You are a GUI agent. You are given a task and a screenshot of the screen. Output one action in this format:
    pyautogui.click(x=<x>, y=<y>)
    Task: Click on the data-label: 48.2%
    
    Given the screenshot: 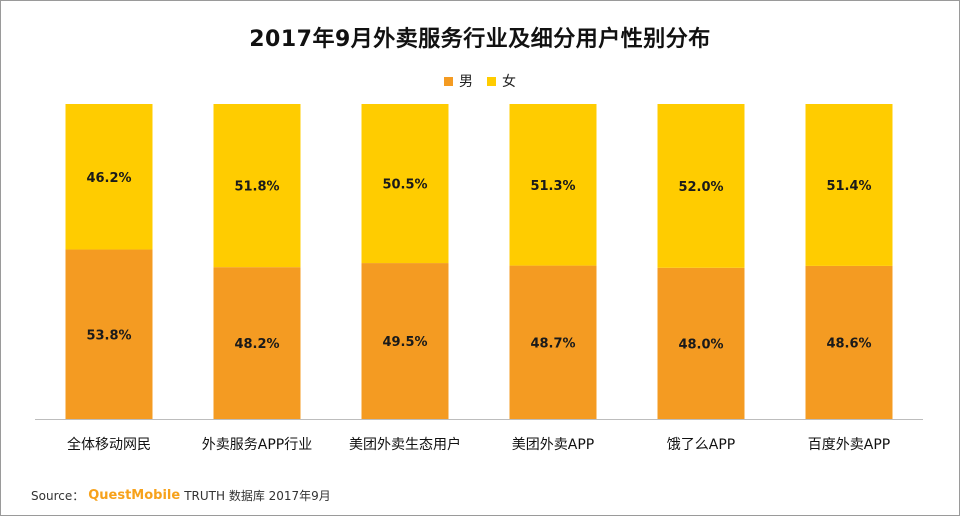 What is the action you would take?
    pyautogui.click(x=256, y=344)
    